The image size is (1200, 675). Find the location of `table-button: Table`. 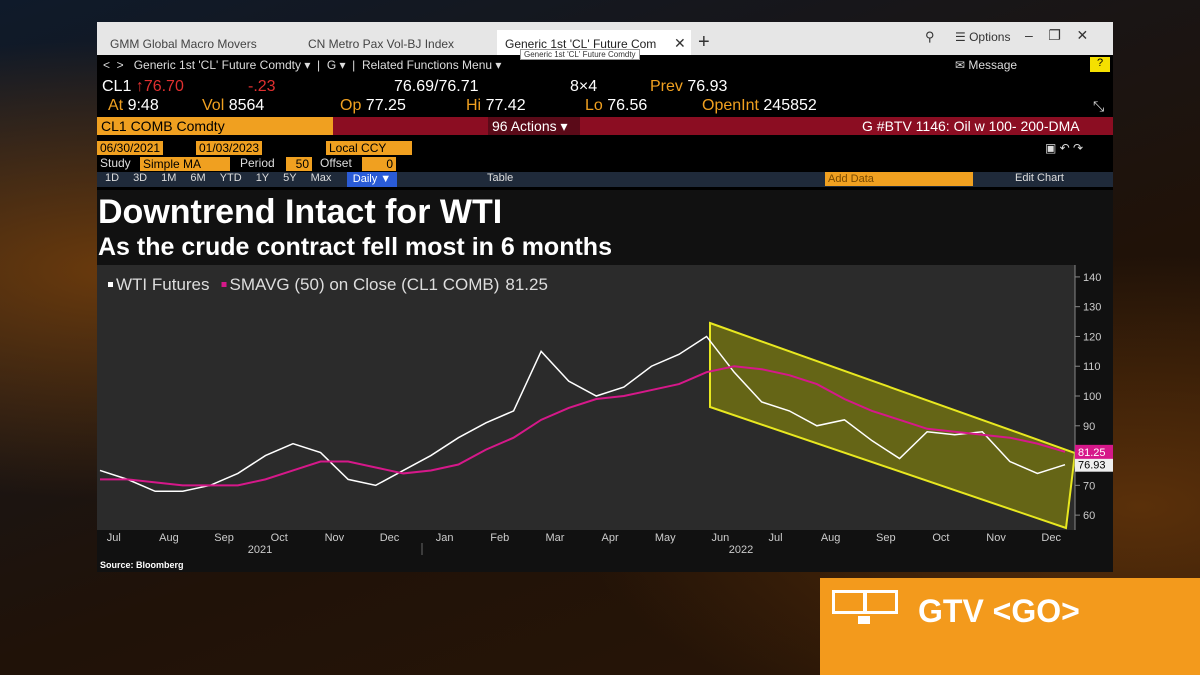

table-button: Table is located at coordinates (500, 178).